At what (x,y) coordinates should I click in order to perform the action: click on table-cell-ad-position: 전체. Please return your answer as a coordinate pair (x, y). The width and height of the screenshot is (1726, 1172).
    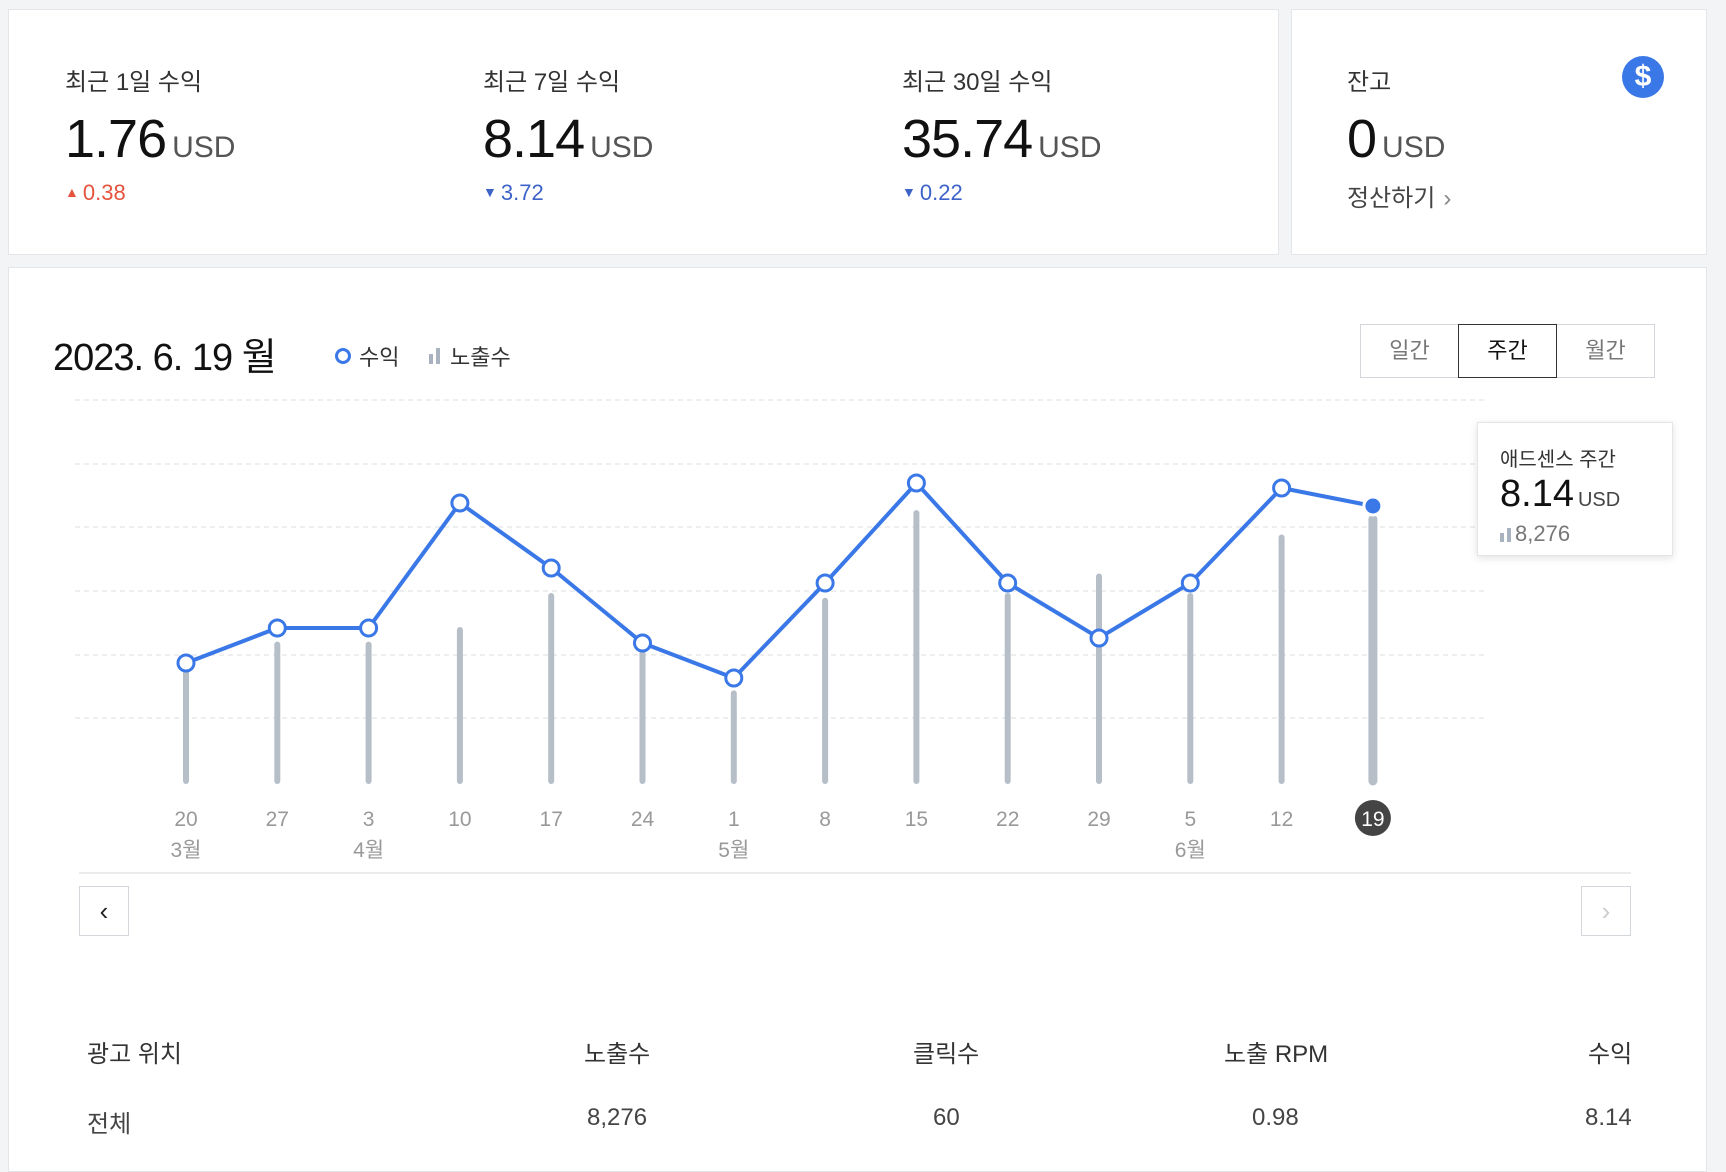
    Looking at the image, I should click on (109, 1124).